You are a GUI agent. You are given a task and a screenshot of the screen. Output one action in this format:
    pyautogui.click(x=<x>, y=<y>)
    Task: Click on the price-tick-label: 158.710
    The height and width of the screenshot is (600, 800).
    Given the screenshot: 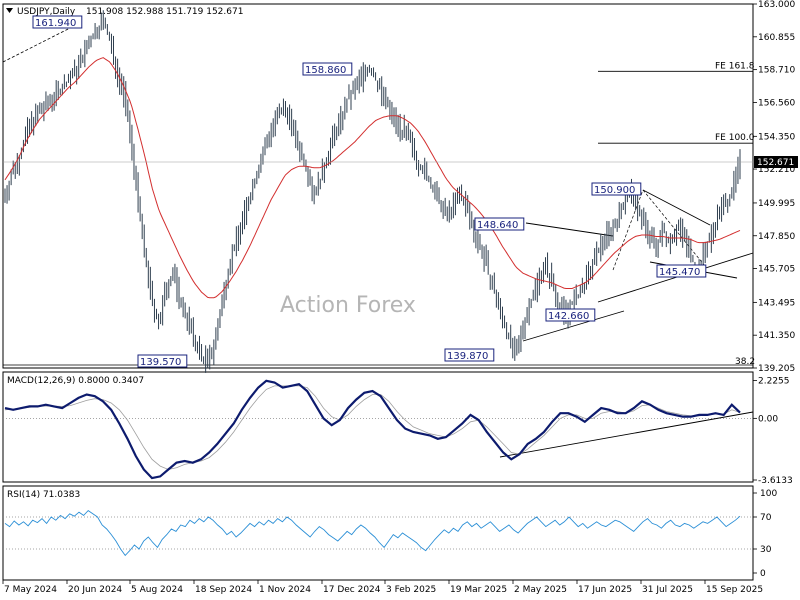 What is the action you would take?
    pyautogui.click(x=776, y=71)
    